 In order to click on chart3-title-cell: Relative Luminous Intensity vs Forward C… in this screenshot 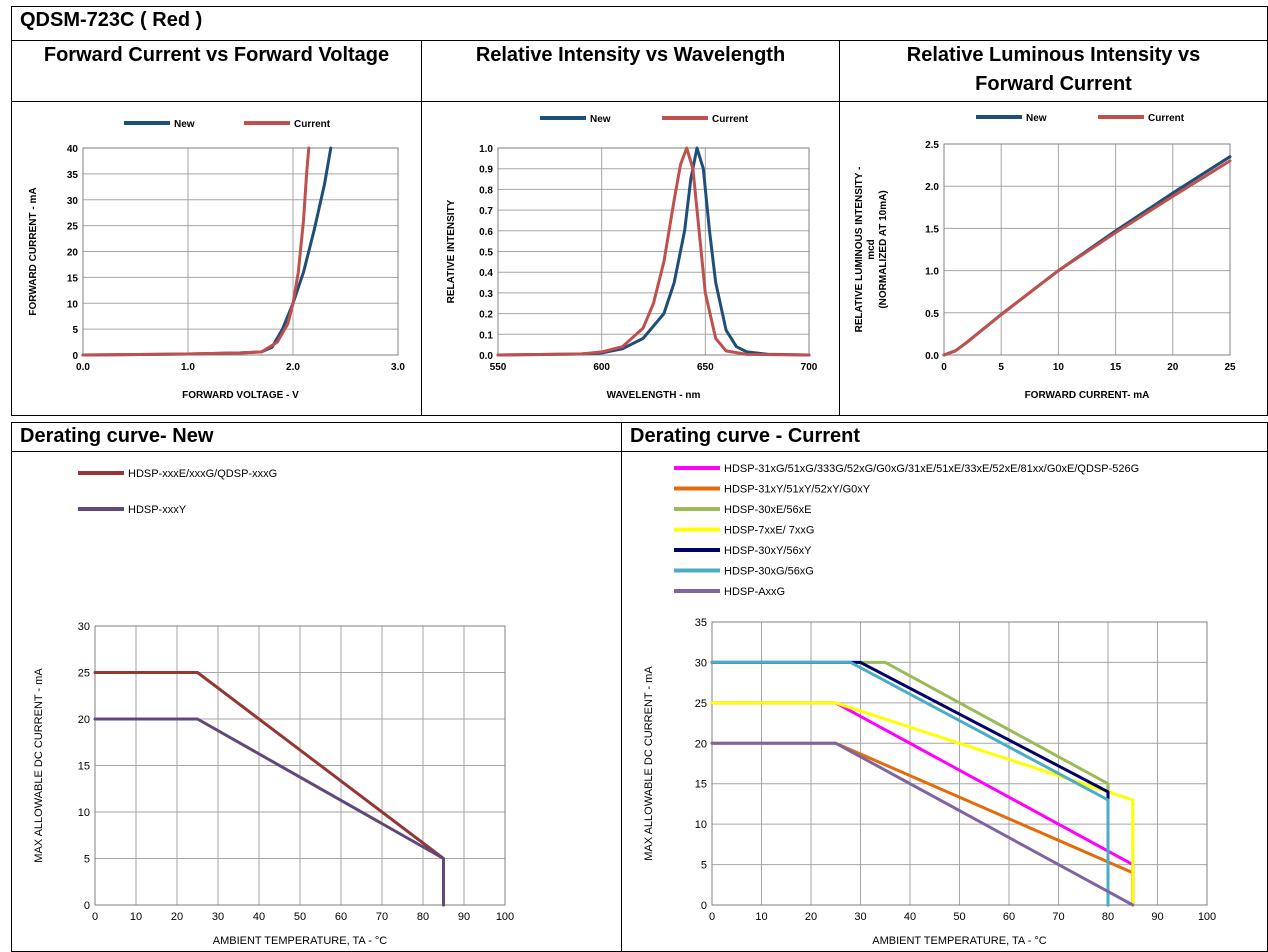, I will do `click(1053, 71)`.